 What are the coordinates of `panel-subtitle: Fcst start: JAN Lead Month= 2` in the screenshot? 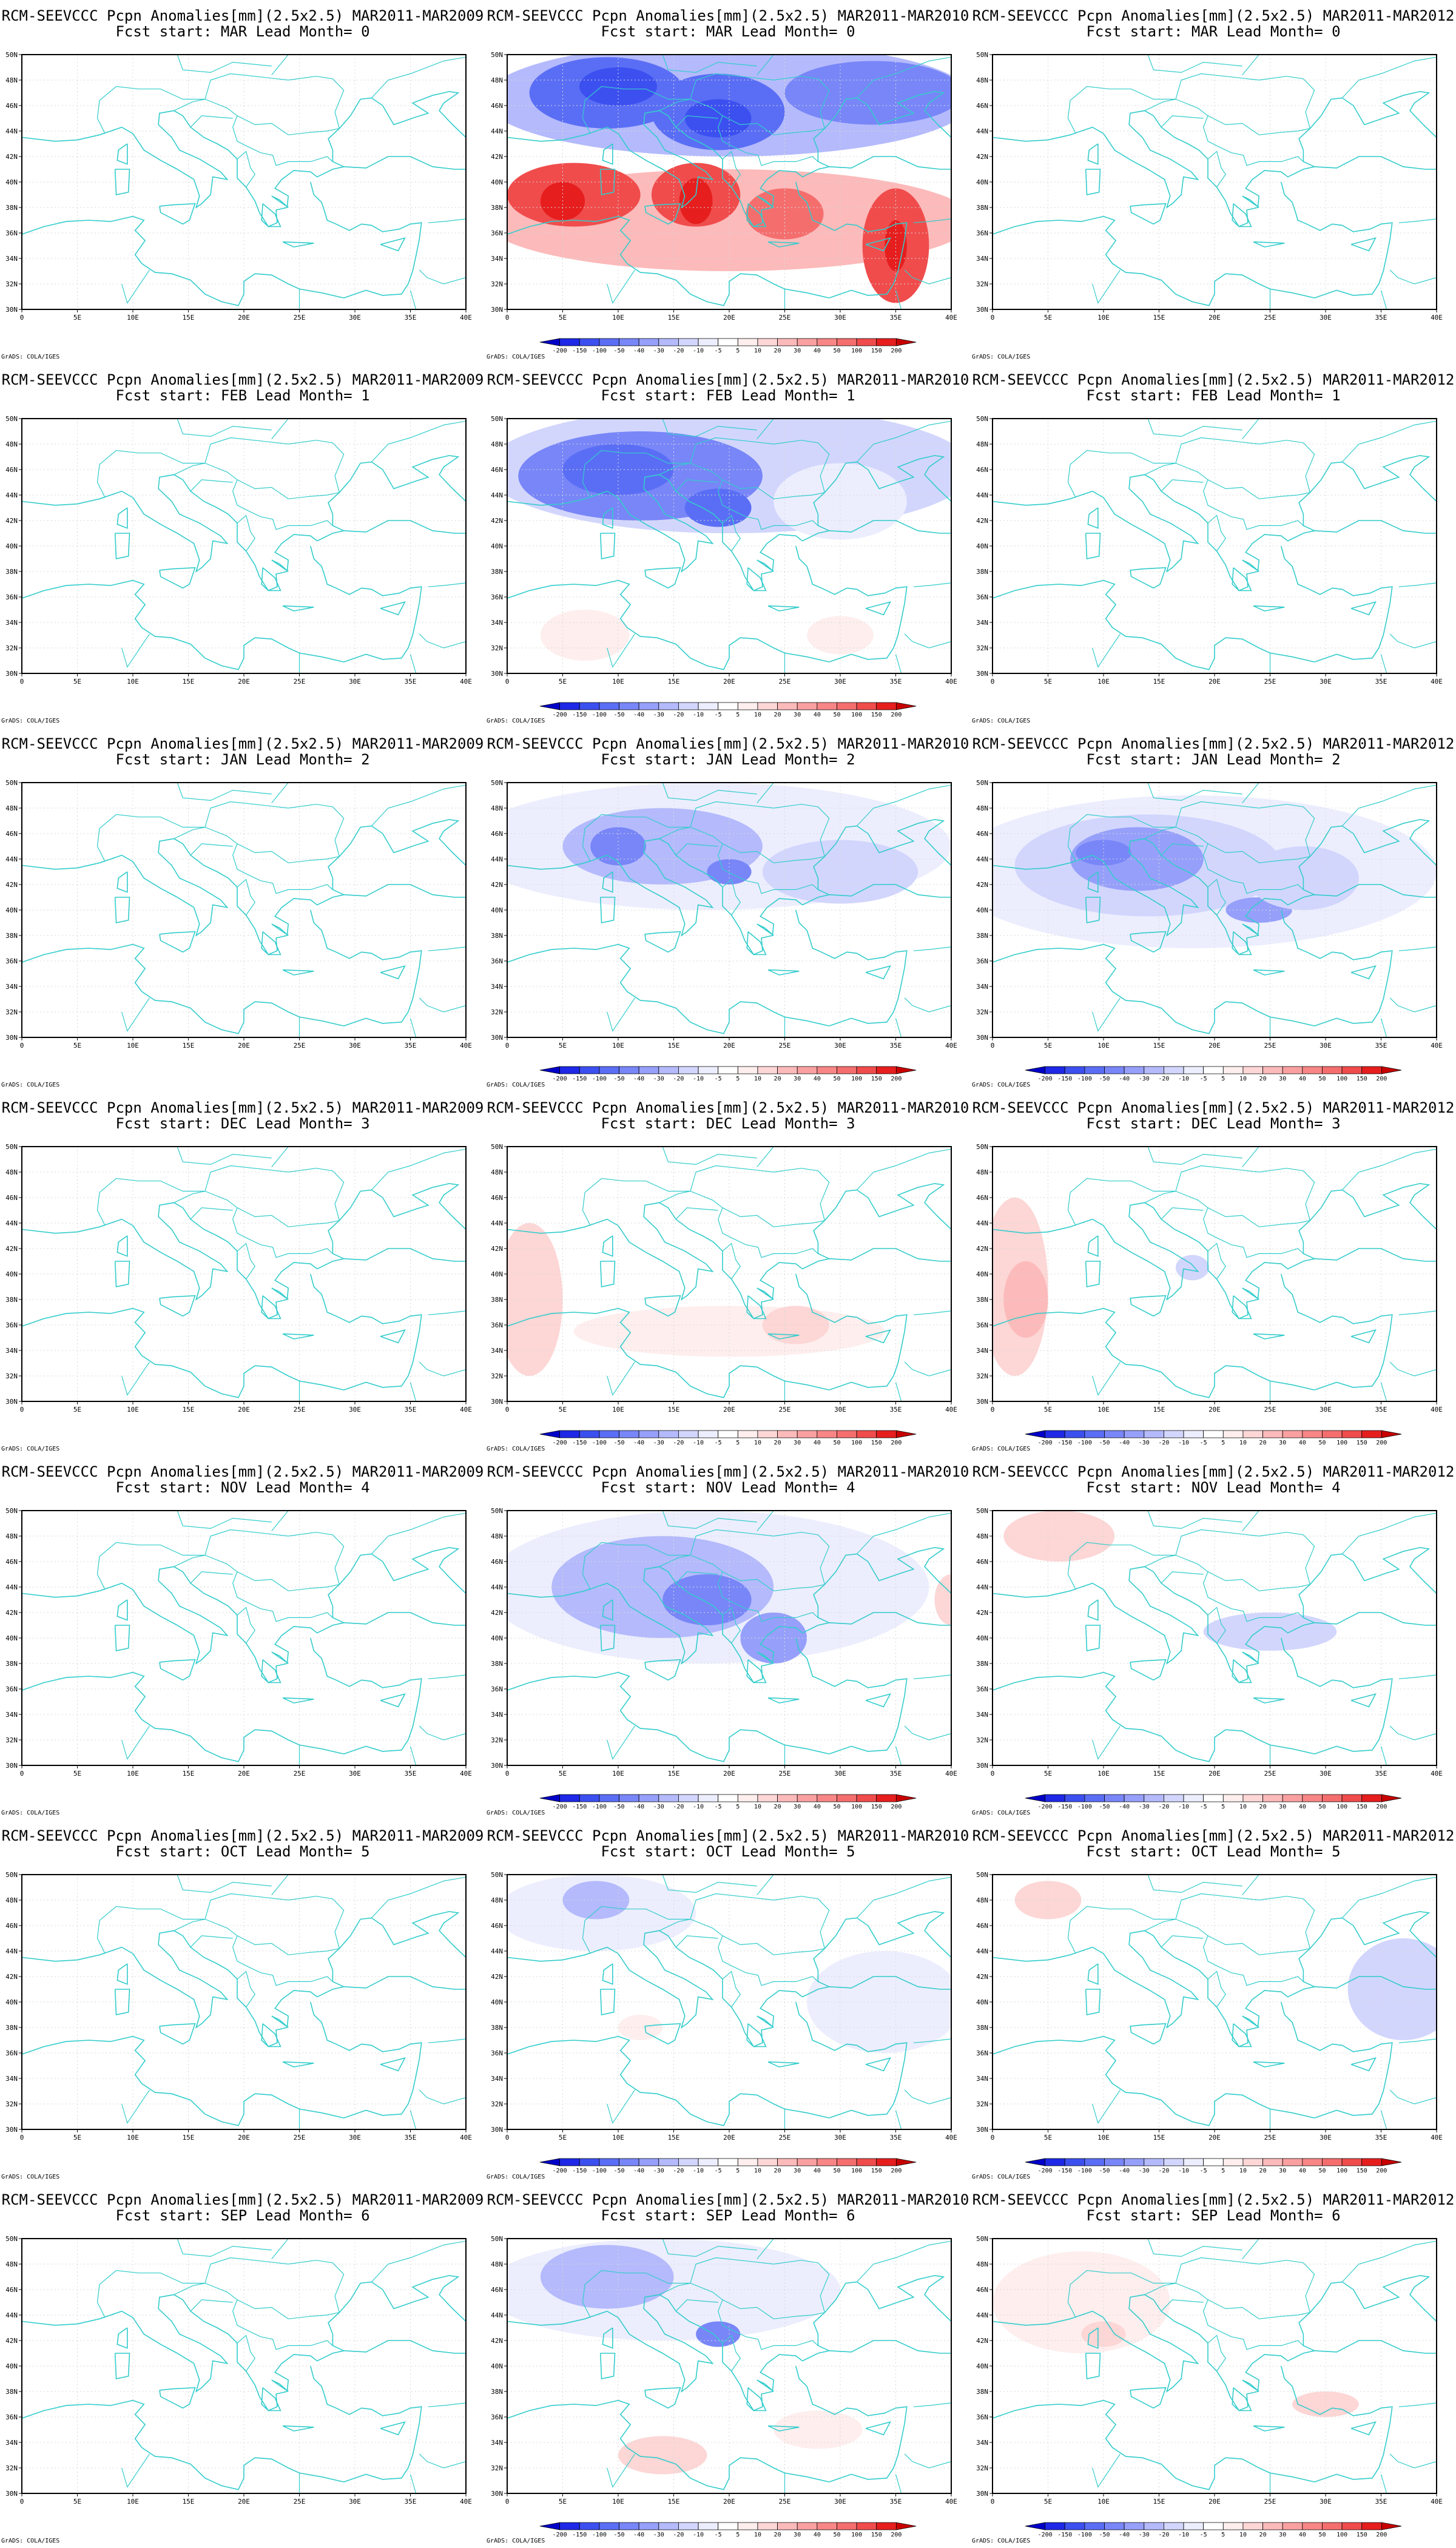 It's located at (728, 759).